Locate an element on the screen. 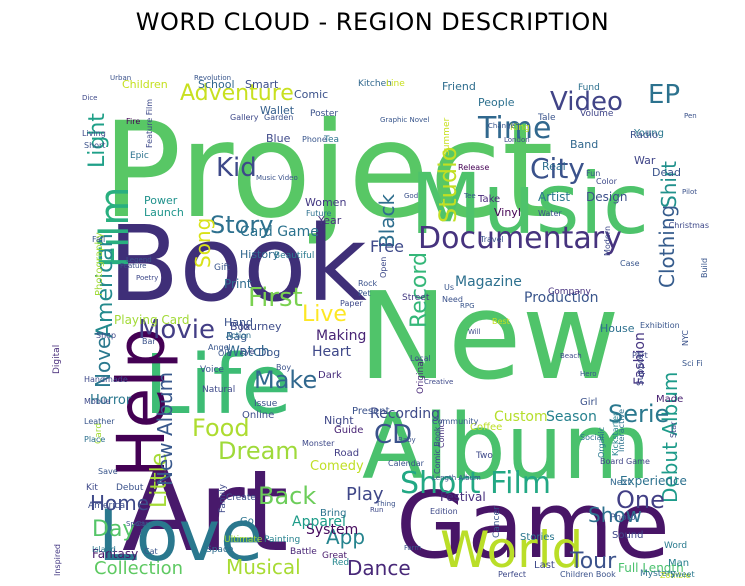 The width and height of the screenshot is (745, 586). word-live: Live is located at coordinates (324, 314).